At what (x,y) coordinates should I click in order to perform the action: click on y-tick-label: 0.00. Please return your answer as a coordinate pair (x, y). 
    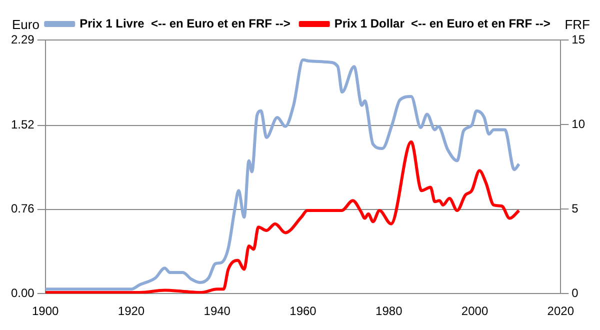
    Looking at the image, I should click on (22, 293).